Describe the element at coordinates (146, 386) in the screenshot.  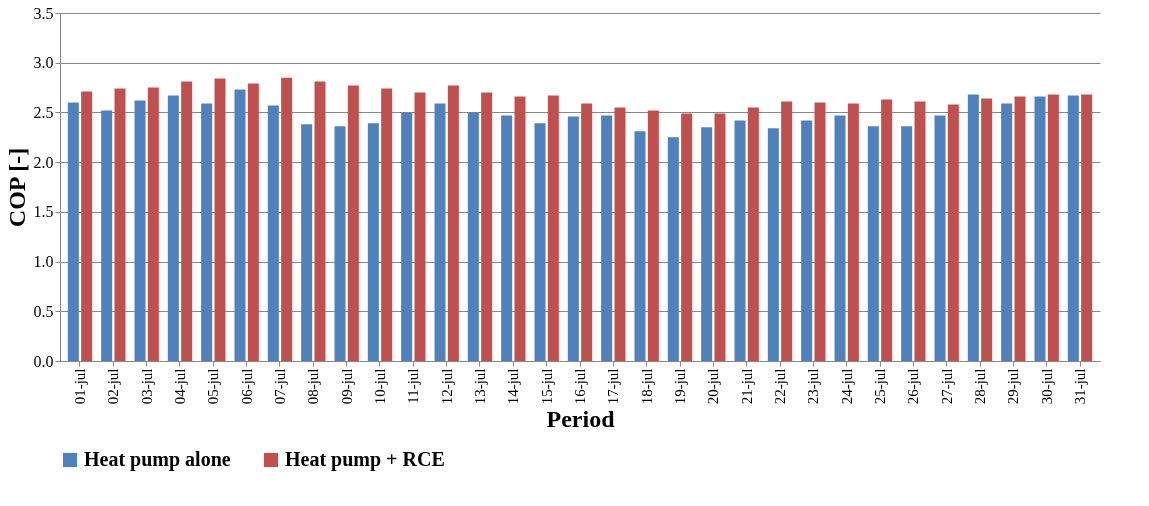
I see `x-tick-label: 03-jul` at that location.